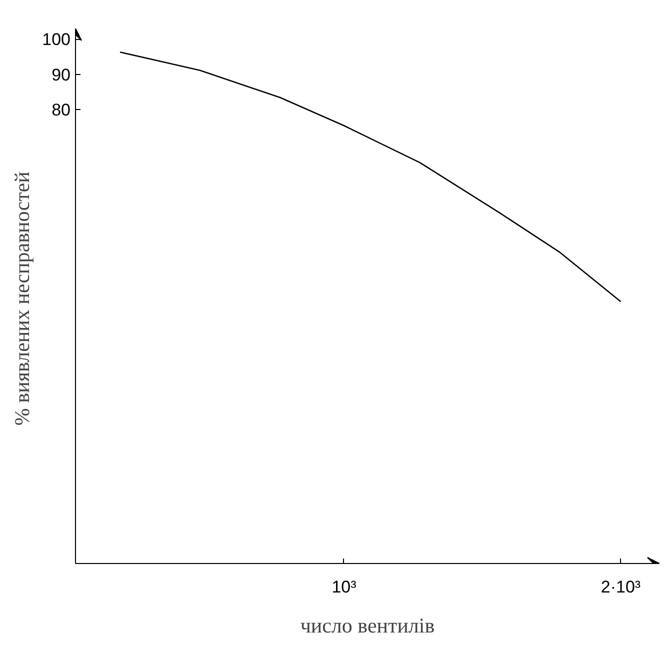 The width and height of the screenshot is (667, 658). Describe the element at coordinates (344, 587) in the screenshot. I see `x-tick-label: 10³` at that location.